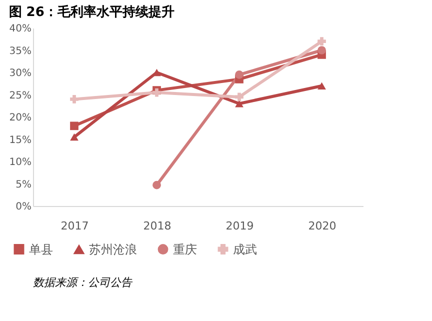 The image size is (432, 321). Describe the element at coordinates (20, 73) in the screenshot. I see `y-tick-label: 30%` at that location.